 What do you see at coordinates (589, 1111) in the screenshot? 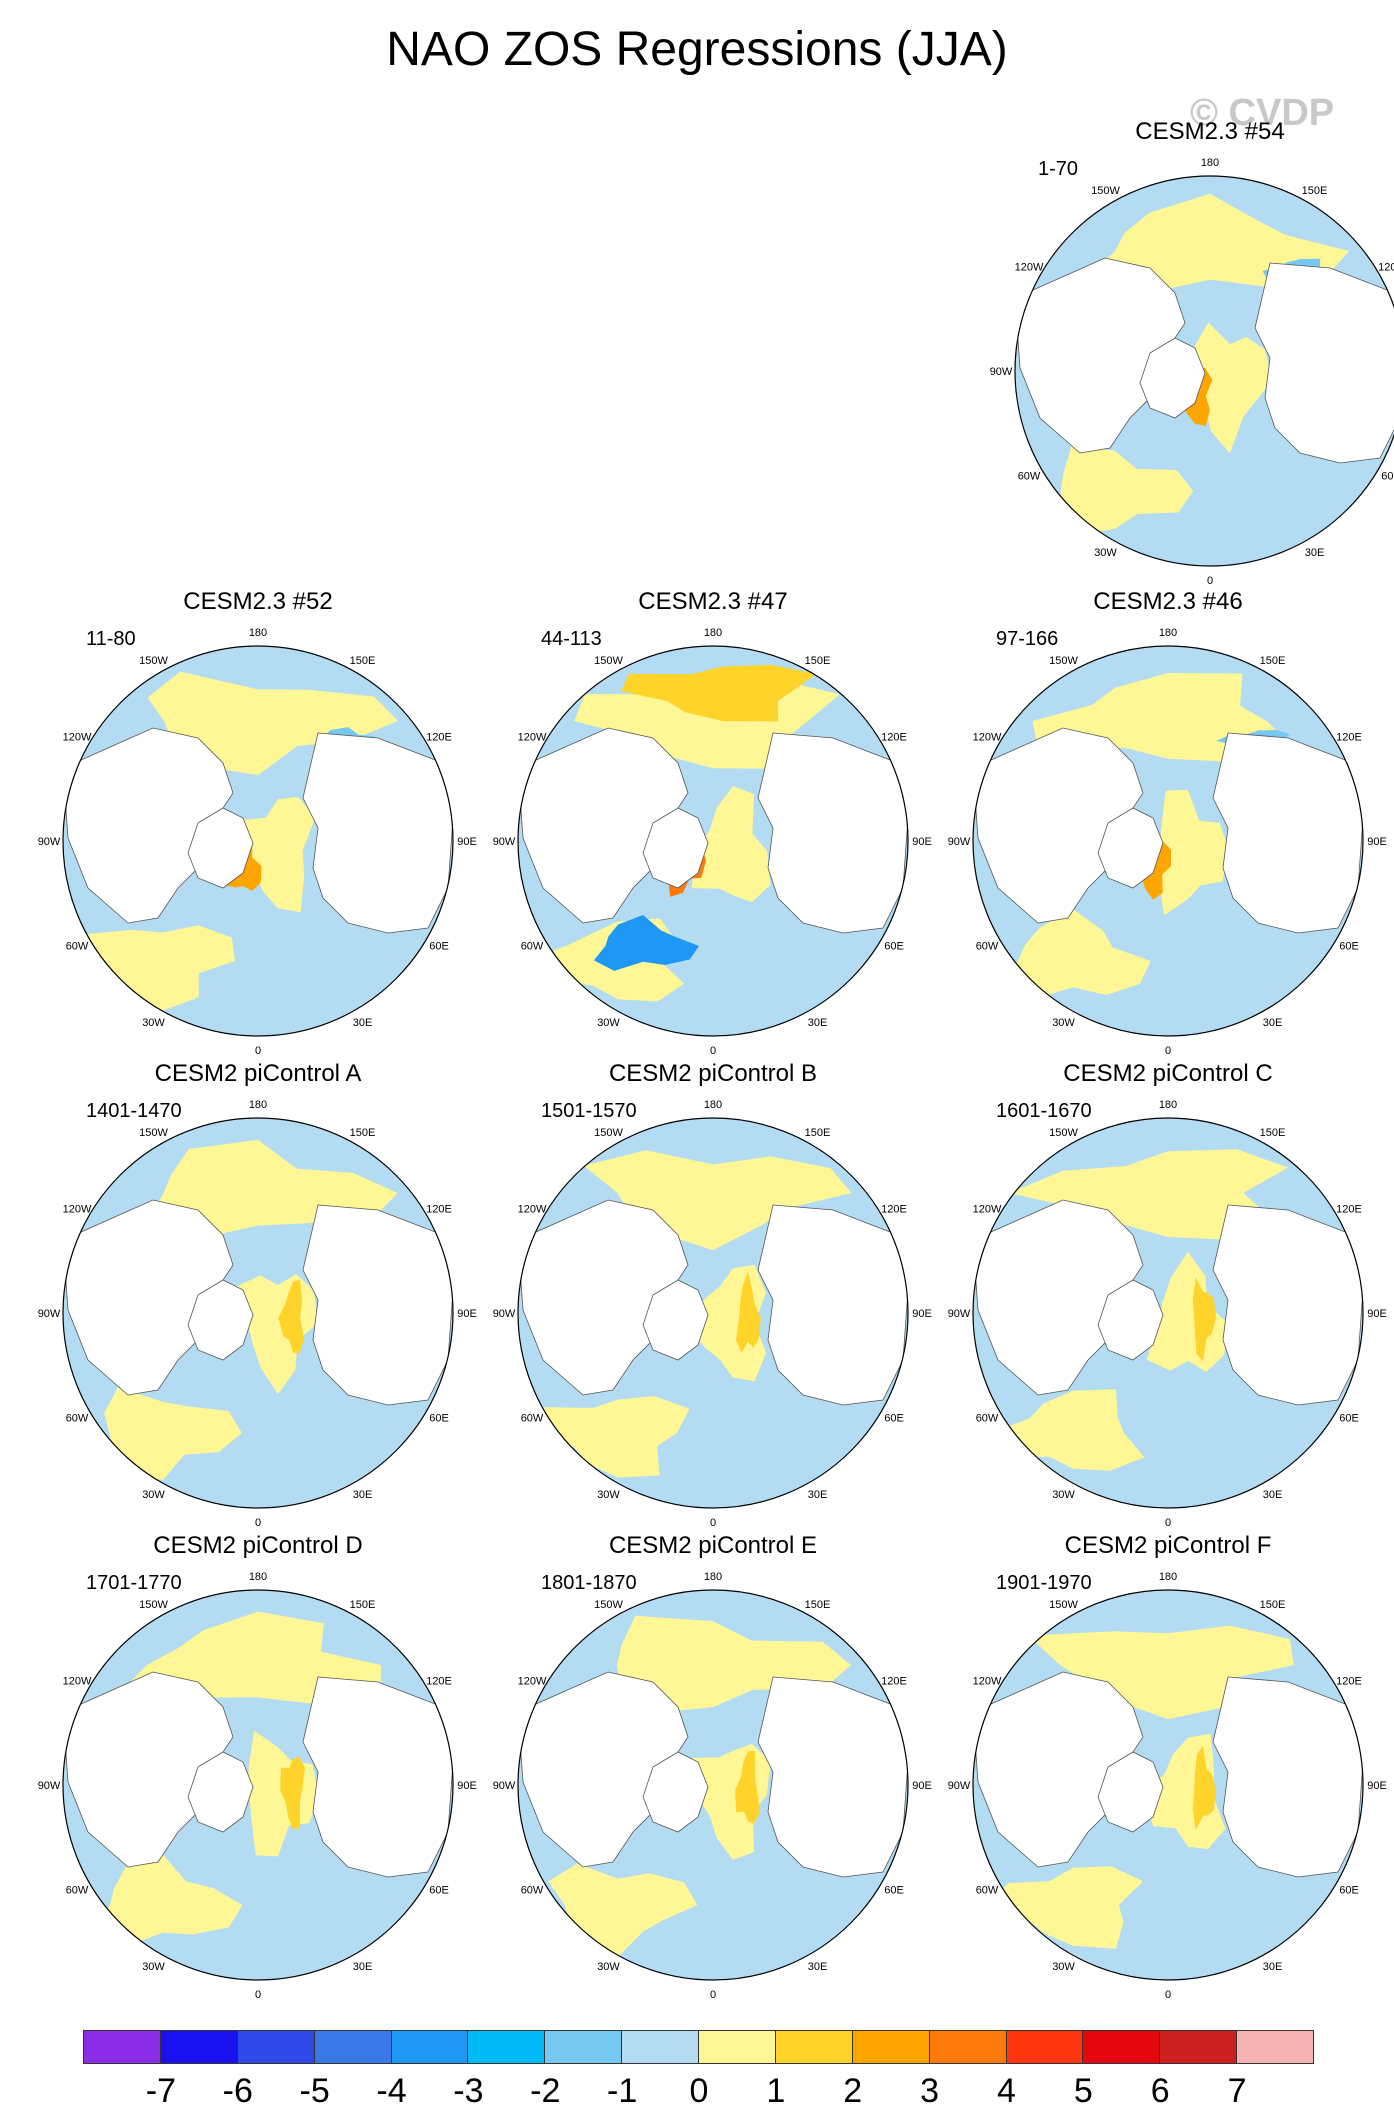
I see `panel-year-range: 1501-1570` at bounding box center [589, 1111].